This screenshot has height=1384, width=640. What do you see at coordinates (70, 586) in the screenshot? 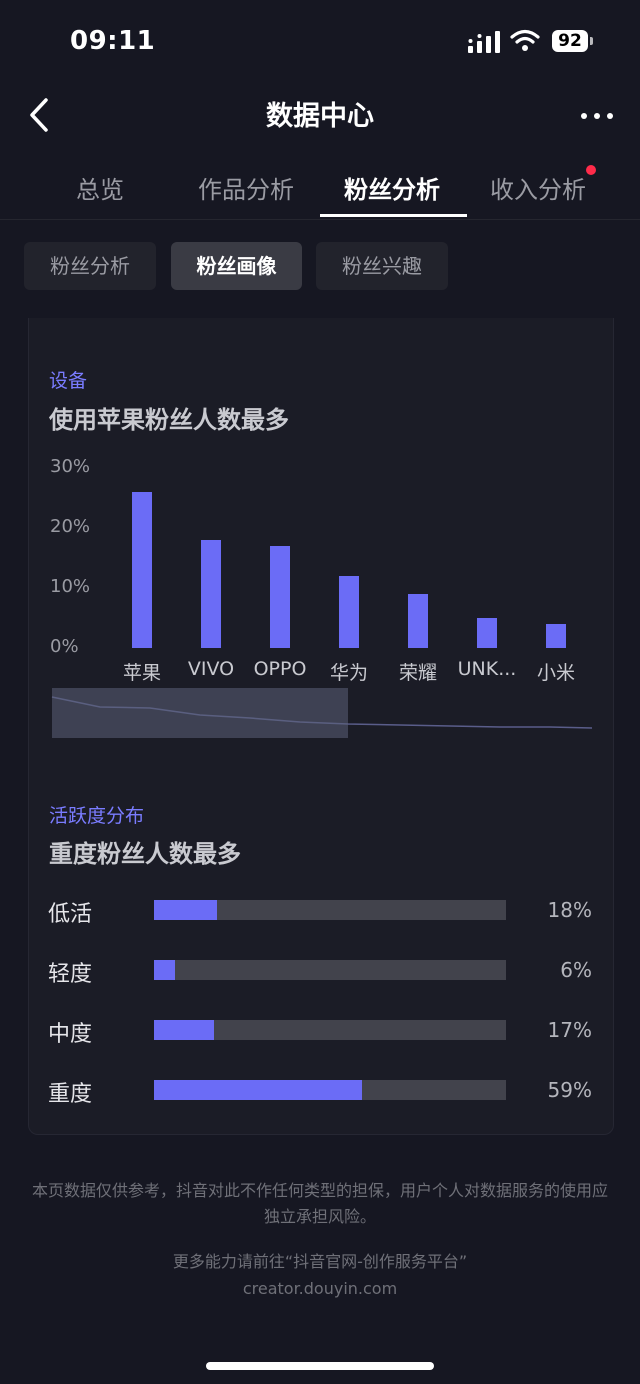
I see `y-tick-10: 10%` at bounding box center [70, 586].